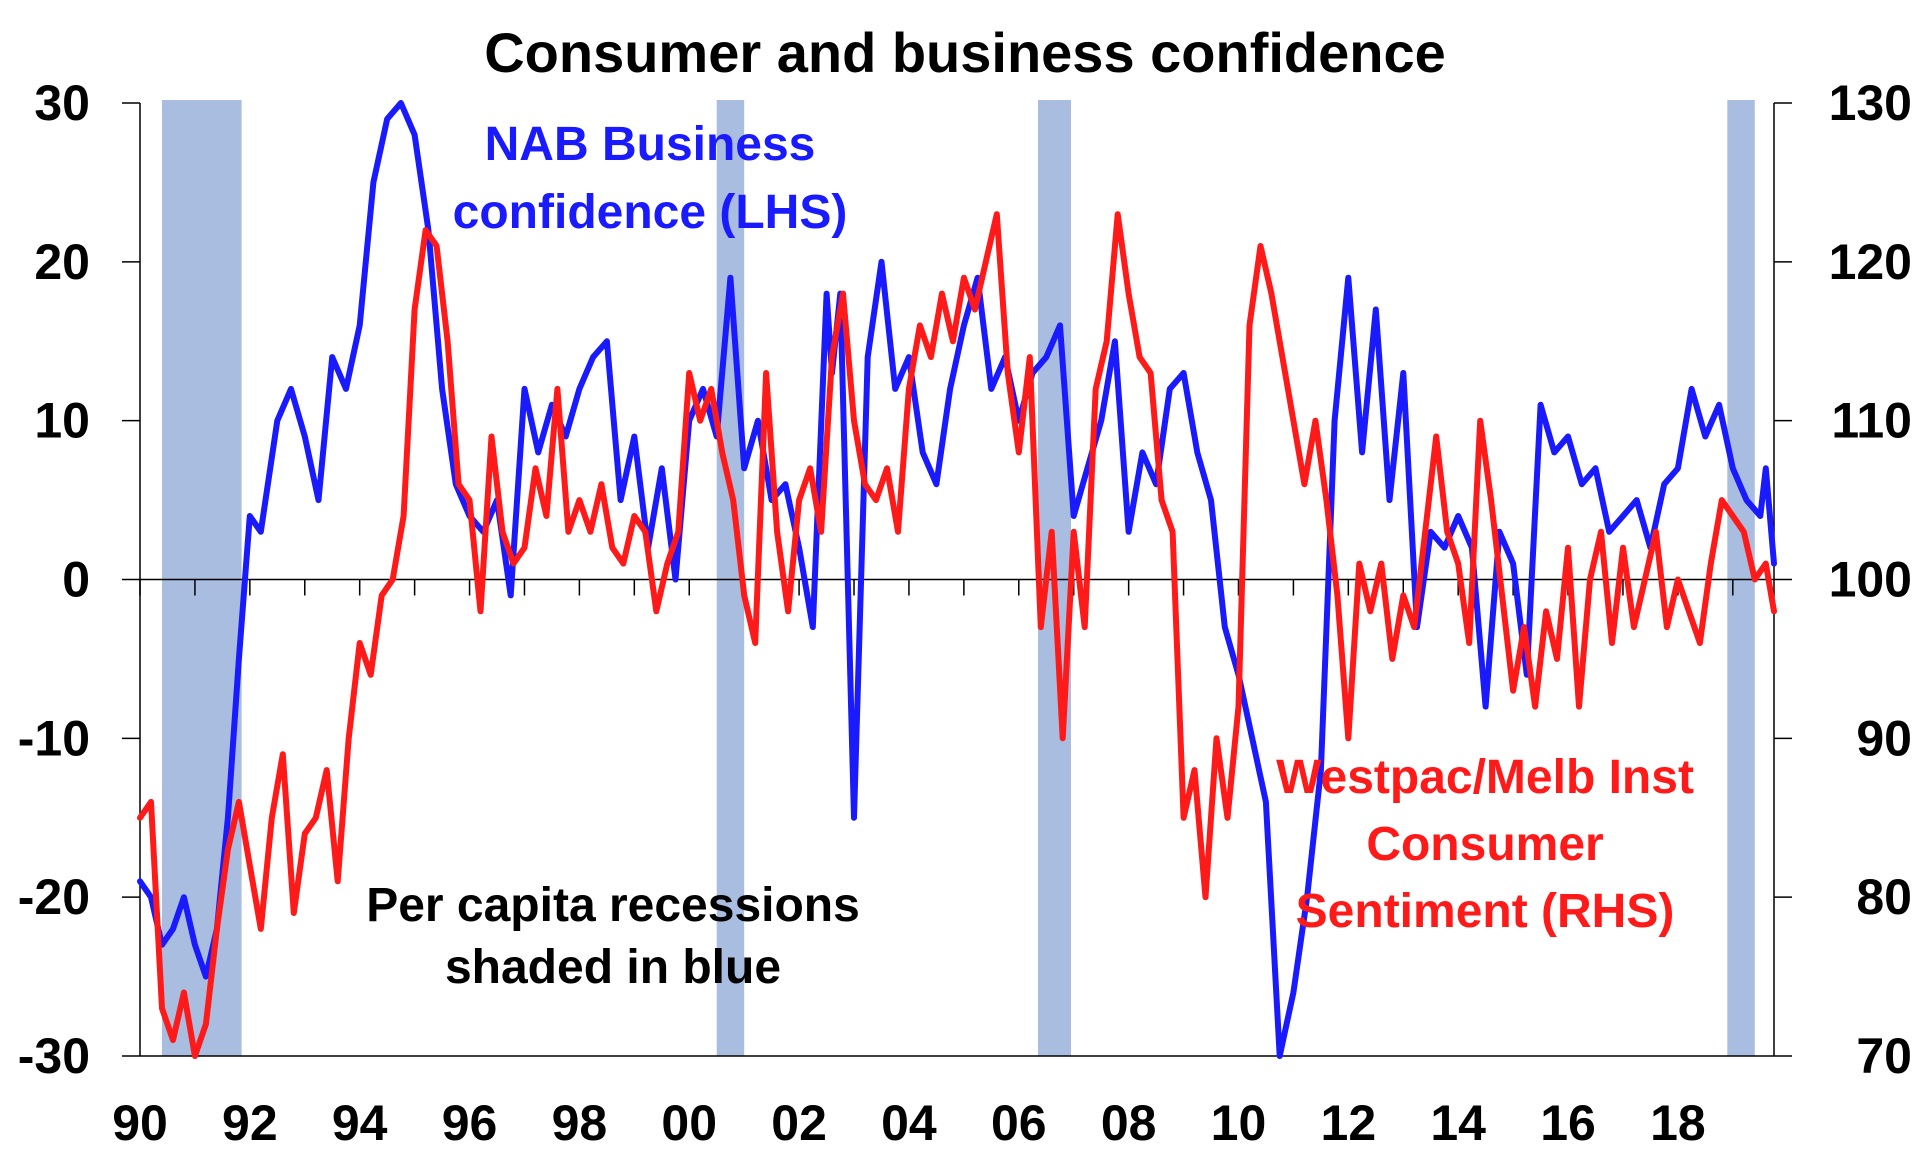 This screenshot has width=1920, height=1166. I want to click on x-tick-label: 90, so click(140, 1123).